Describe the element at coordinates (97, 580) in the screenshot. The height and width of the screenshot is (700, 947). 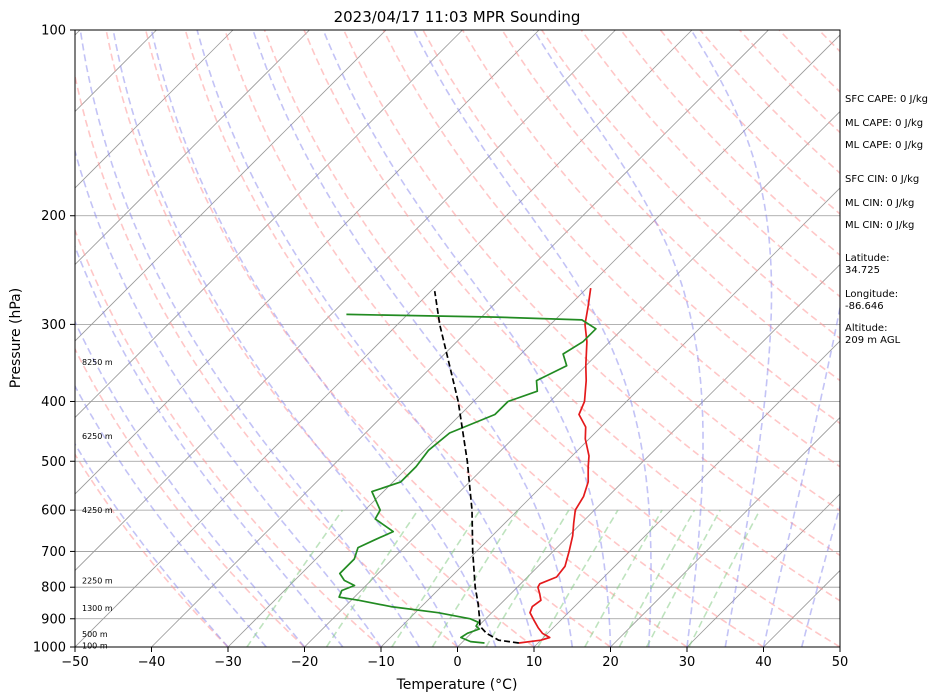
I see `height-label: 2250 m` at that location.